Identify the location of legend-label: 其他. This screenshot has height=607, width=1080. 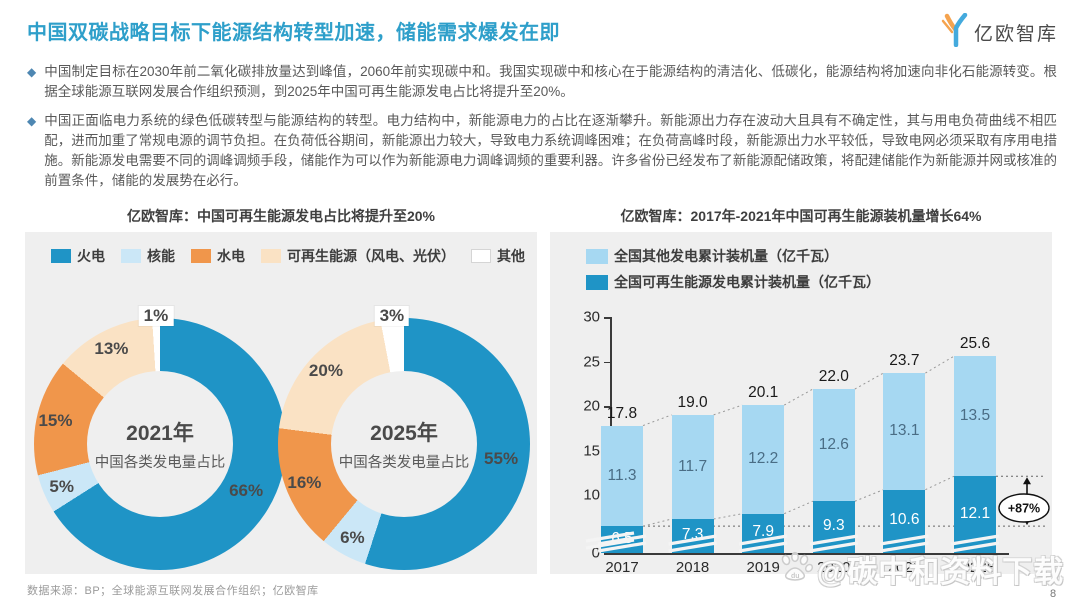
(511, 256).